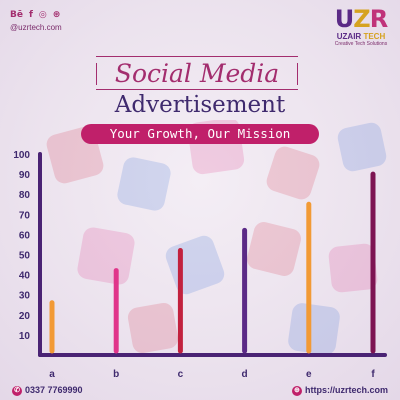 This screenshot has width=400, height=400. I want to click on y-tick-label: 80, so click(25, 195).